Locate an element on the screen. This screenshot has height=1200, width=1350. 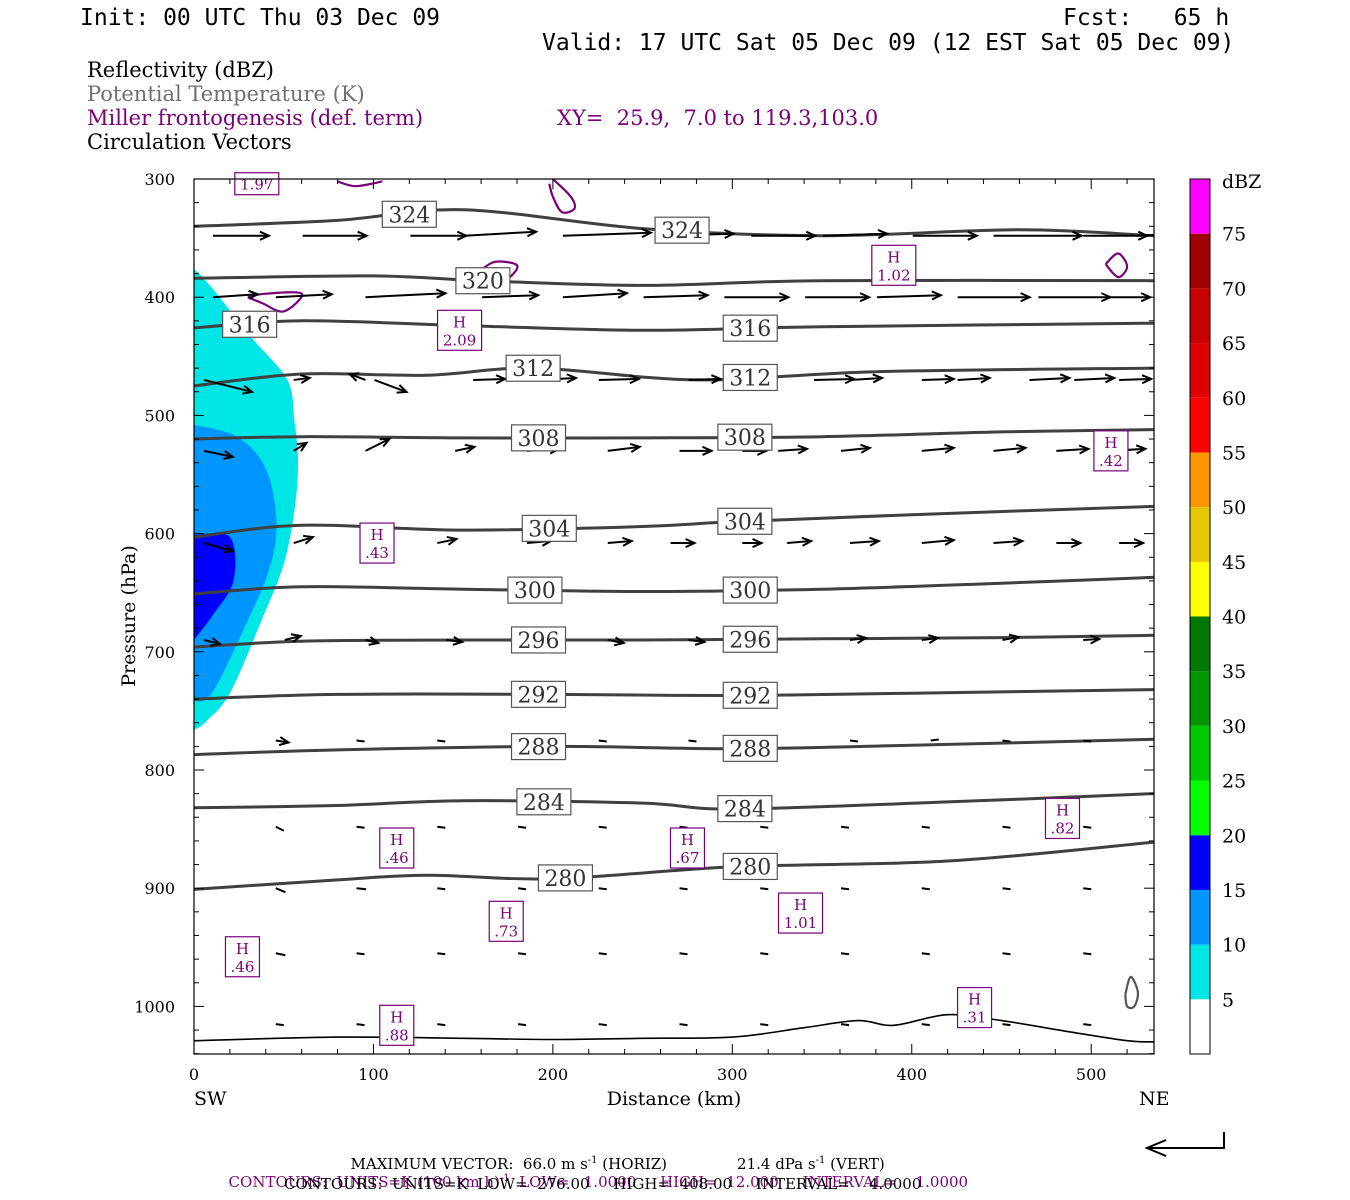
theta-label-280: 280 is located at coordinates (565, 878).